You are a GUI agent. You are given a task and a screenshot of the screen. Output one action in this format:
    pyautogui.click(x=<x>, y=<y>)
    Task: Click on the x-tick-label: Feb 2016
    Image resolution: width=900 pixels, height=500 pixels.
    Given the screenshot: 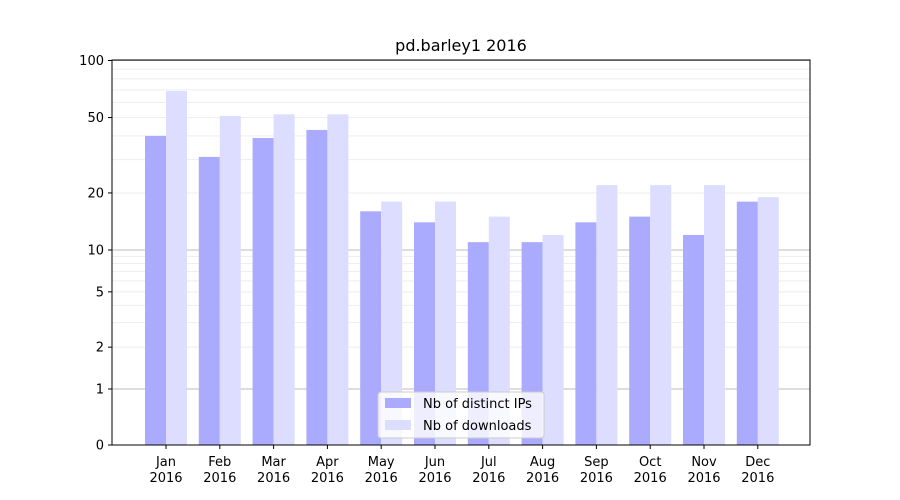 What is the action you would take?
    pyautogui.click(x=219, y=470)
    